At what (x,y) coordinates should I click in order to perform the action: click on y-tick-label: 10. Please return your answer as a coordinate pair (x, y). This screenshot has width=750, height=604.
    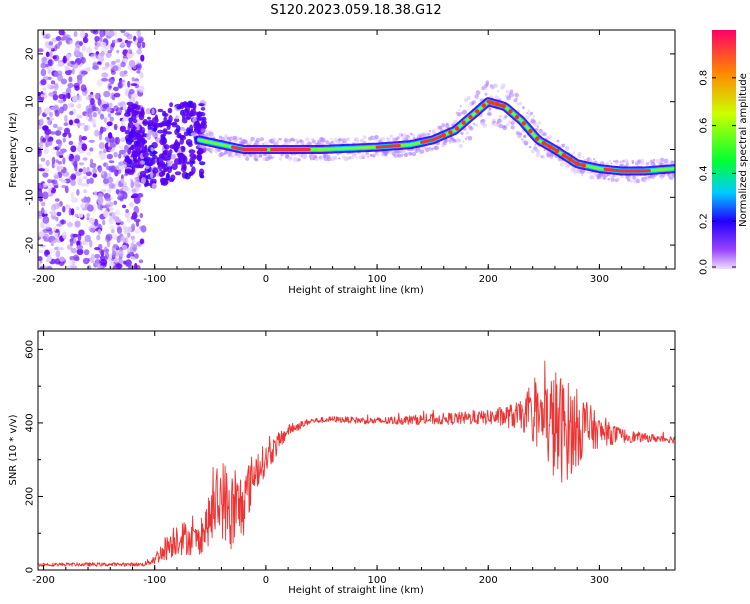
    Looking at the image, I should click on (30, 101).